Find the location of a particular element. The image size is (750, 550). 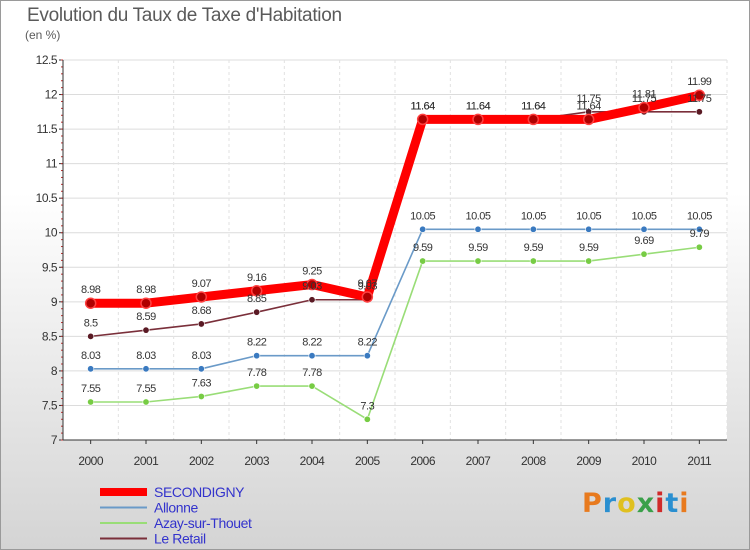

legend-label: SECONDIGNY is located at coordinates (199, 492).